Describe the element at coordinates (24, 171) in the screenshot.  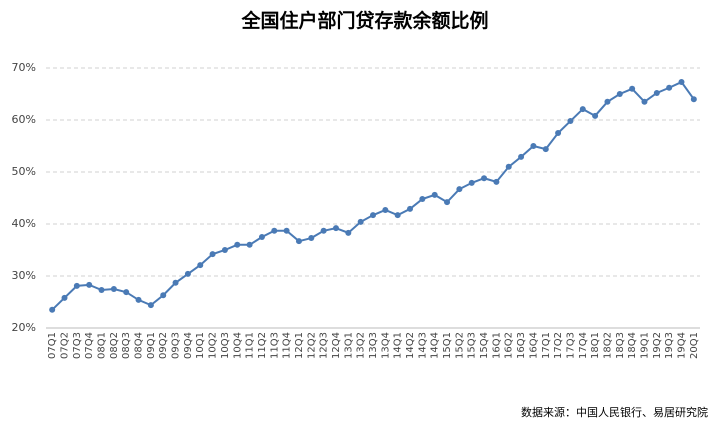
I see `y-tick-label: 50%` at that location.